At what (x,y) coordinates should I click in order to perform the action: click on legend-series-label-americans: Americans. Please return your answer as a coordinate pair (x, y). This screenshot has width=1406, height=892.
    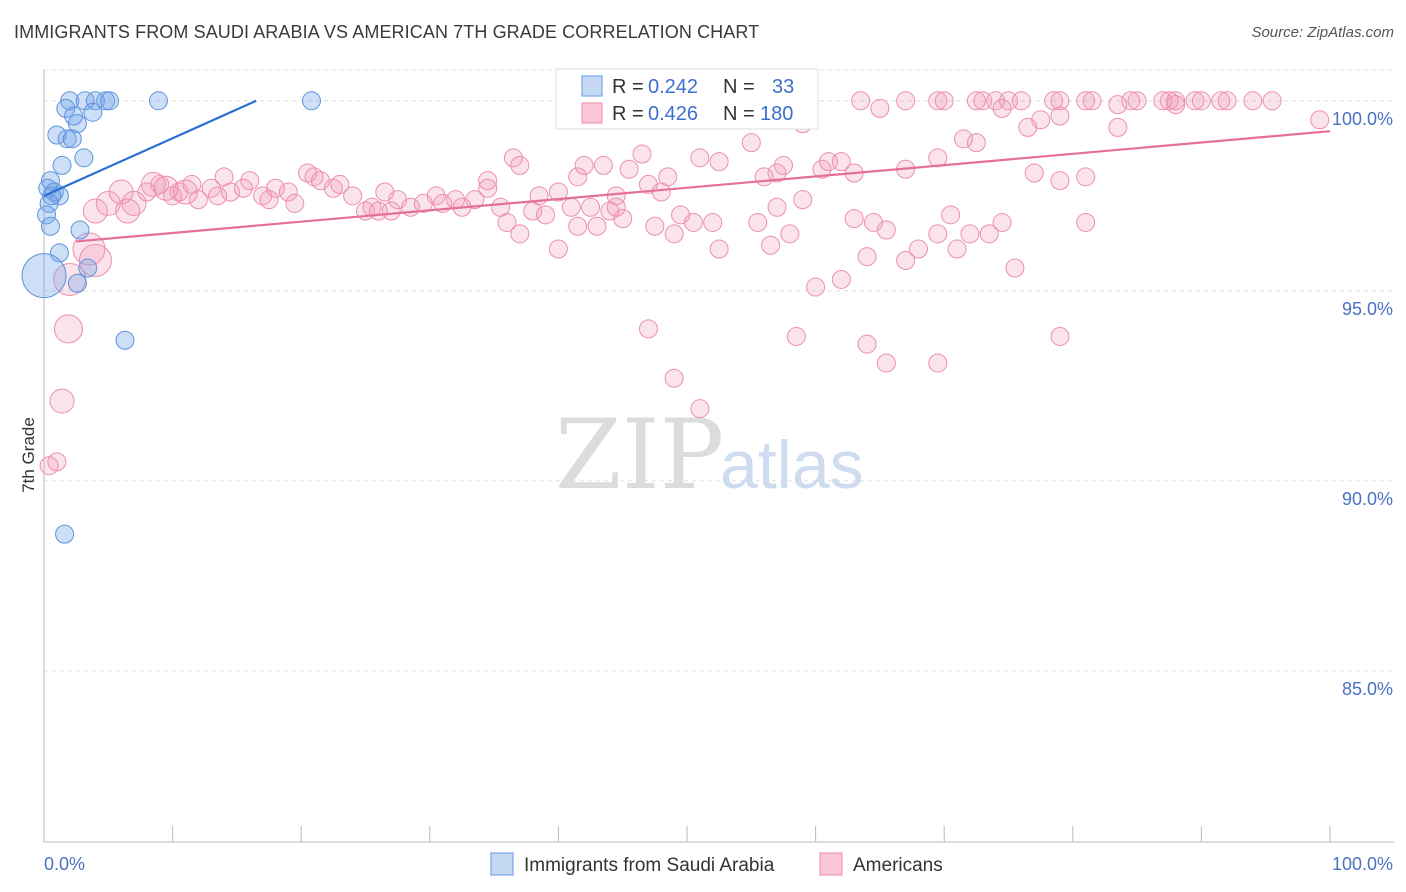
    Looking at the image, I should click on (898, 865).